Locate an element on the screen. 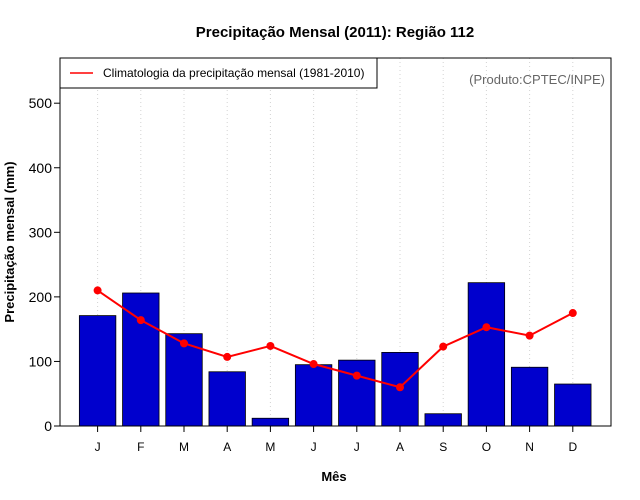  x-tick-label-1: J is located at coordinates (98, 447).